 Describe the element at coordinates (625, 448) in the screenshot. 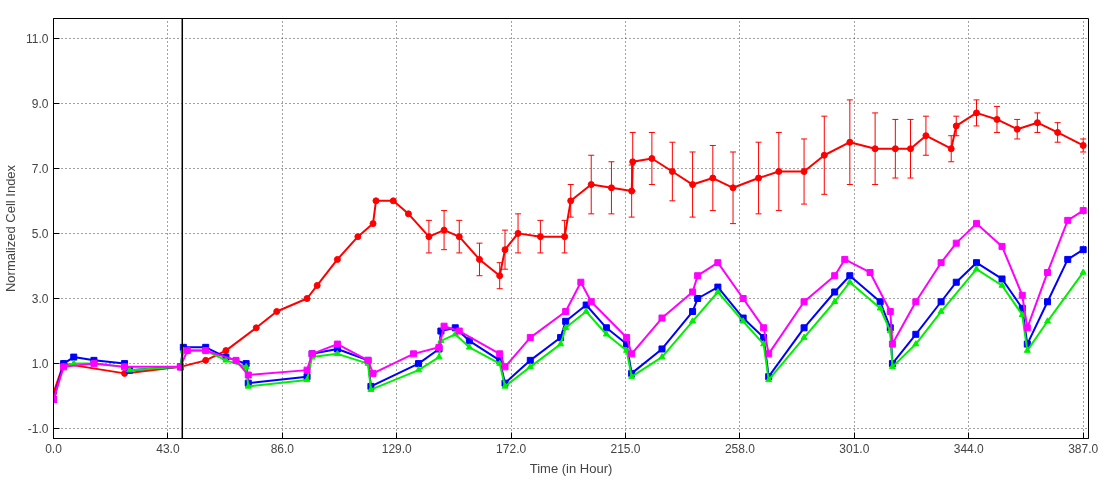

I see `x-tick-label: 215.0` at that location.